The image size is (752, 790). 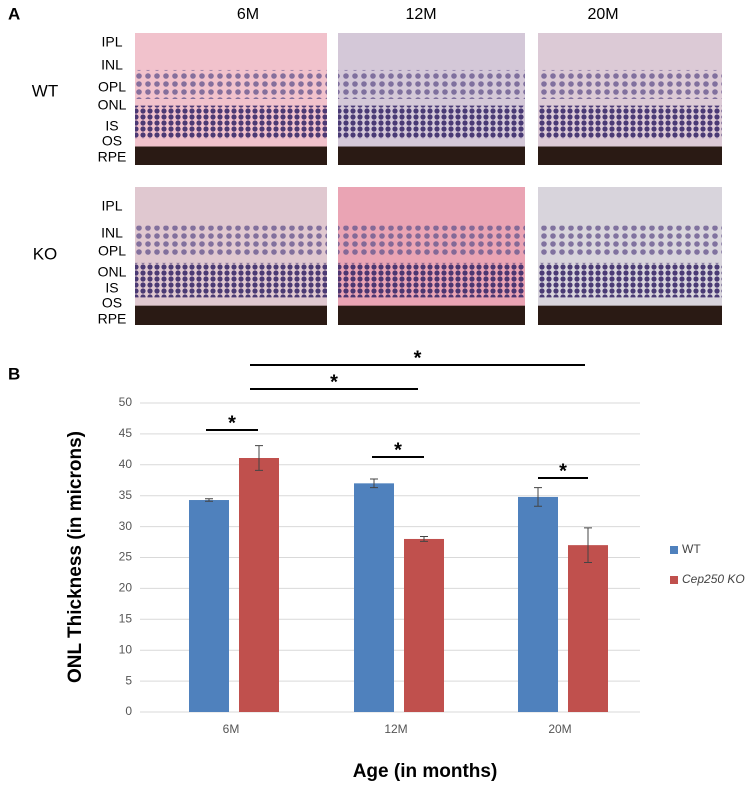 I want to click on y-tick-label: 0, so click(x=128, y=711).